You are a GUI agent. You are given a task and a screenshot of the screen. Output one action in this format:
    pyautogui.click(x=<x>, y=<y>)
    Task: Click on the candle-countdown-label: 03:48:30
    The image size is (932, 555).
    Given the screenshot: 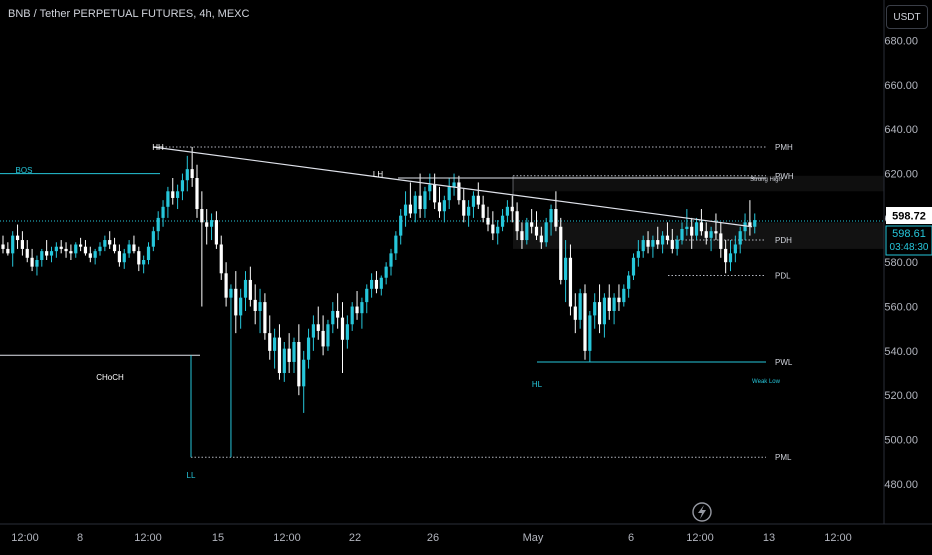 What is the action you would take?
    pyautogui.click(x=909, y=247)
    